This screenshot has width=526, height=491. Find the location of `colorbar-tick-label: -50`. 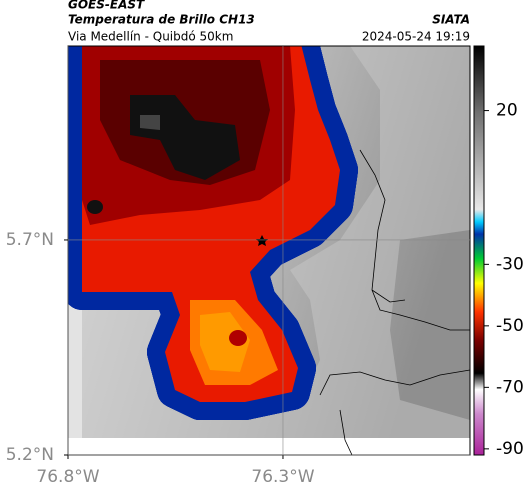

colorbar-tick-label: -50 is located at coordinates (510, 326).